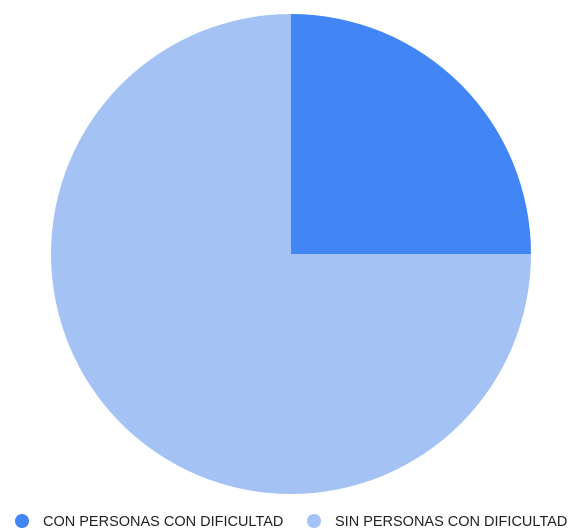 This screenshot has width=571, height=532. I want to click on legend-marker-con-personas, so click(22, 521).